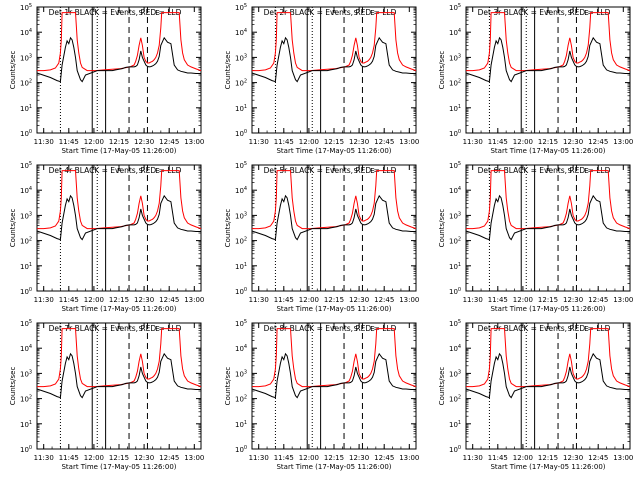  Describe the element at coordinates (544, 328) in the screenshot. I see `panel-title: Det 9r BLACK = Events, RED = LLD` at that location.